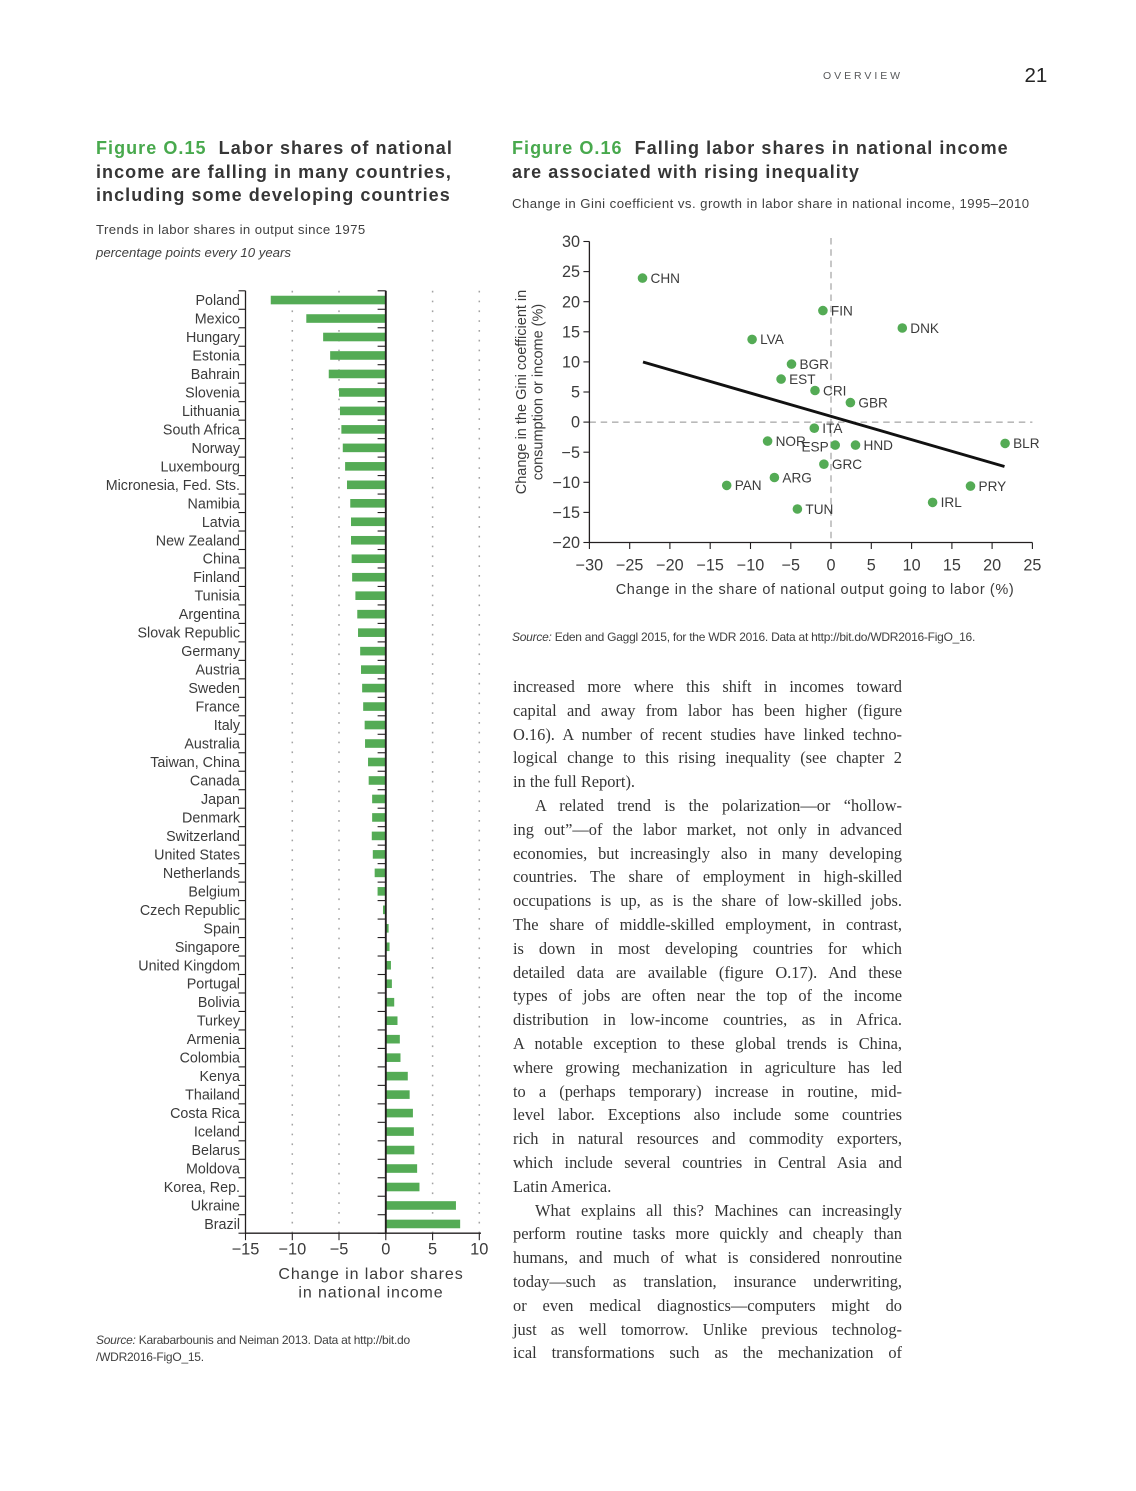 The height and width of the screenshot is (1491, 1136). I want to click on svg-text: Kenya, so click(219, 1077).